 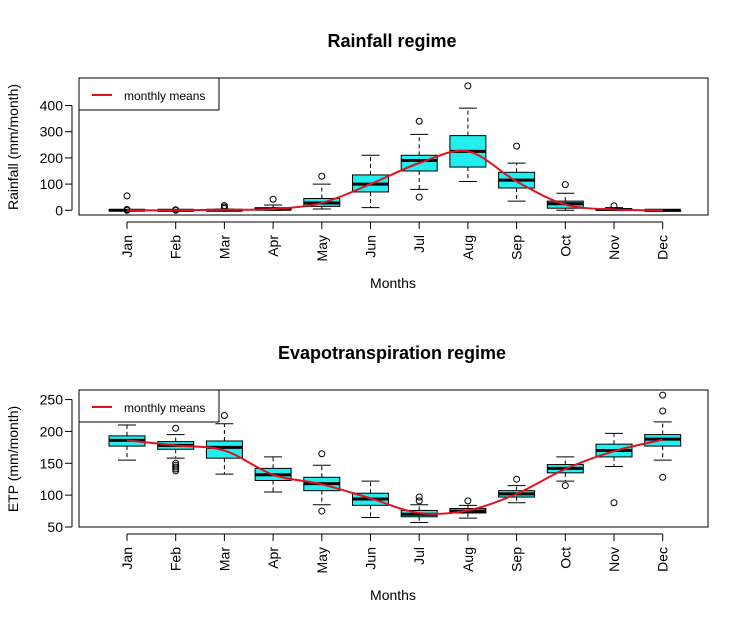 I want to click on y-axis-label: ETP (mm/month), so click(x=13, y=459).